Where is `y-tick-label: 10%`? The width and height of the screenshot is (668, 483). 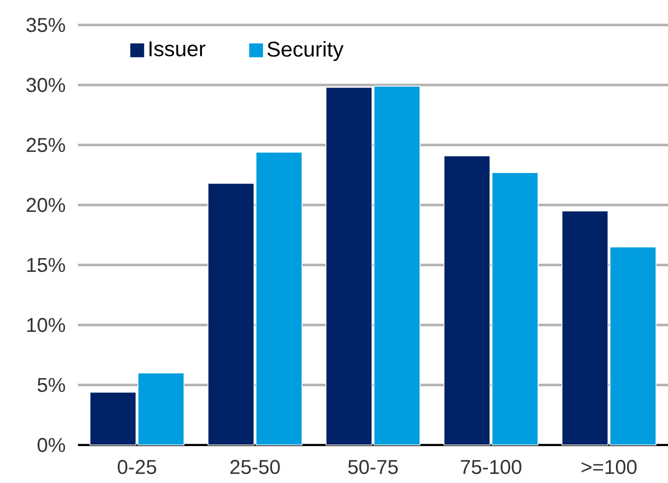
y-tick-label: 10% is located at coordinates (46, 325).